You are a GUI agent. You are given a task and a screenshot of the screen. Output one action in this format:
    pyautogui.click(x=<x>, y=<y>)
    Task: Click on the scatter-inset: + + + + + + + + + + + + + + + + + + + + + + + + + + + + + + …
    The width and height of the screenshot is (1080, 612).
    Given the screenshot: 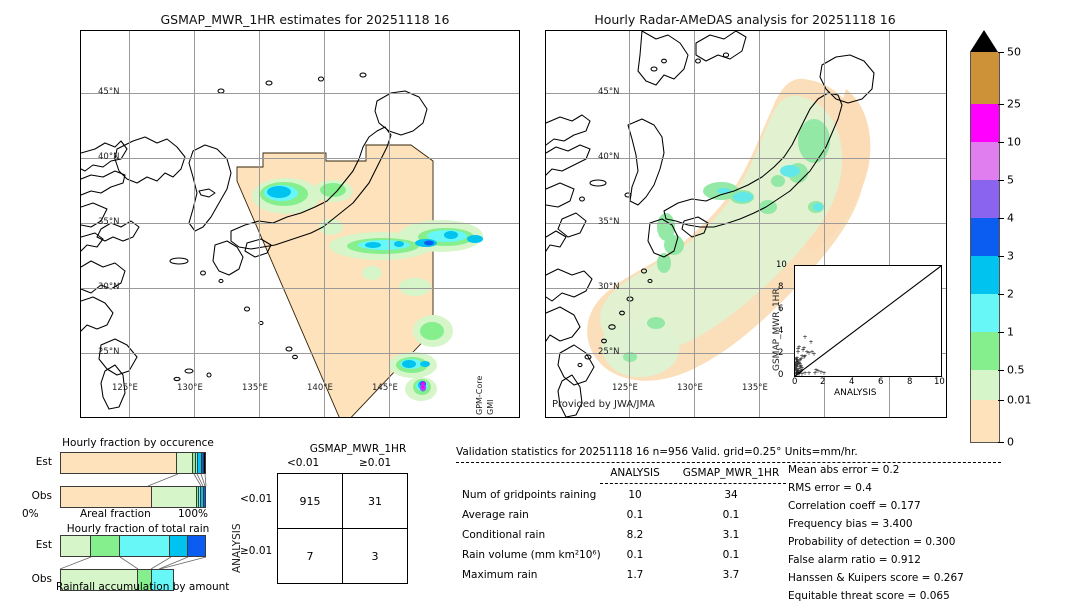 What is the action you would take?
    pyautogui.click(x=867, y=321)
    